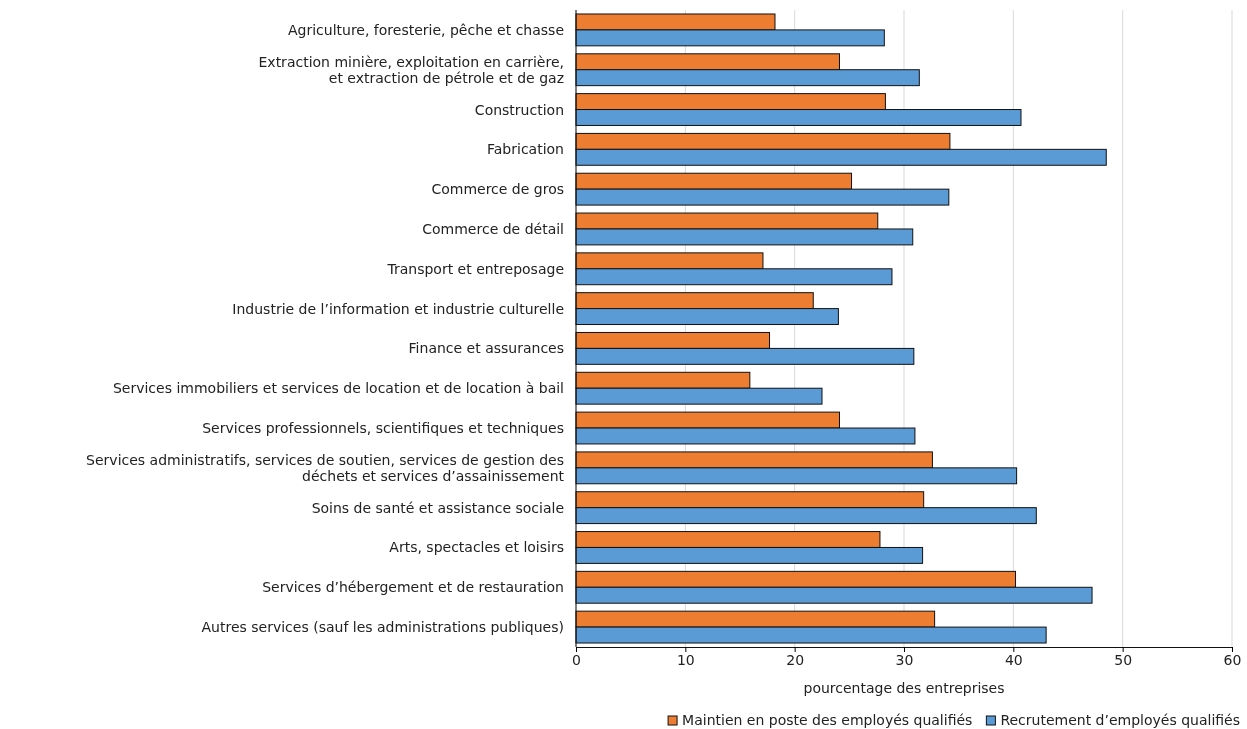 Image resolution: width=1247 pixels, height=729 pixels. Describe the element at coordinates (576, 659) in the screenshot. I see `x-tick-label: 0` at that location.